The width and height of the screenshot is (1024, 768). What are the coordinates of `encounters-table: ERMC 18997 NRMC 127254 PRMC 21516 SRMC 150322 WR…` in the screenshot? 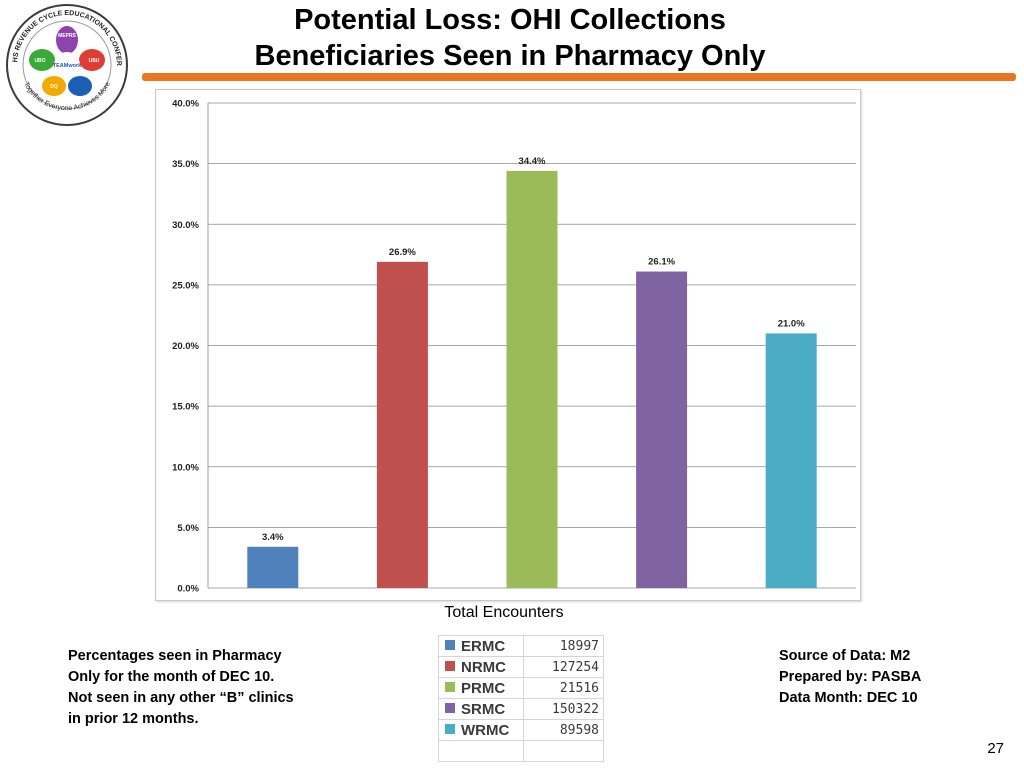 It's located at (521, 698).